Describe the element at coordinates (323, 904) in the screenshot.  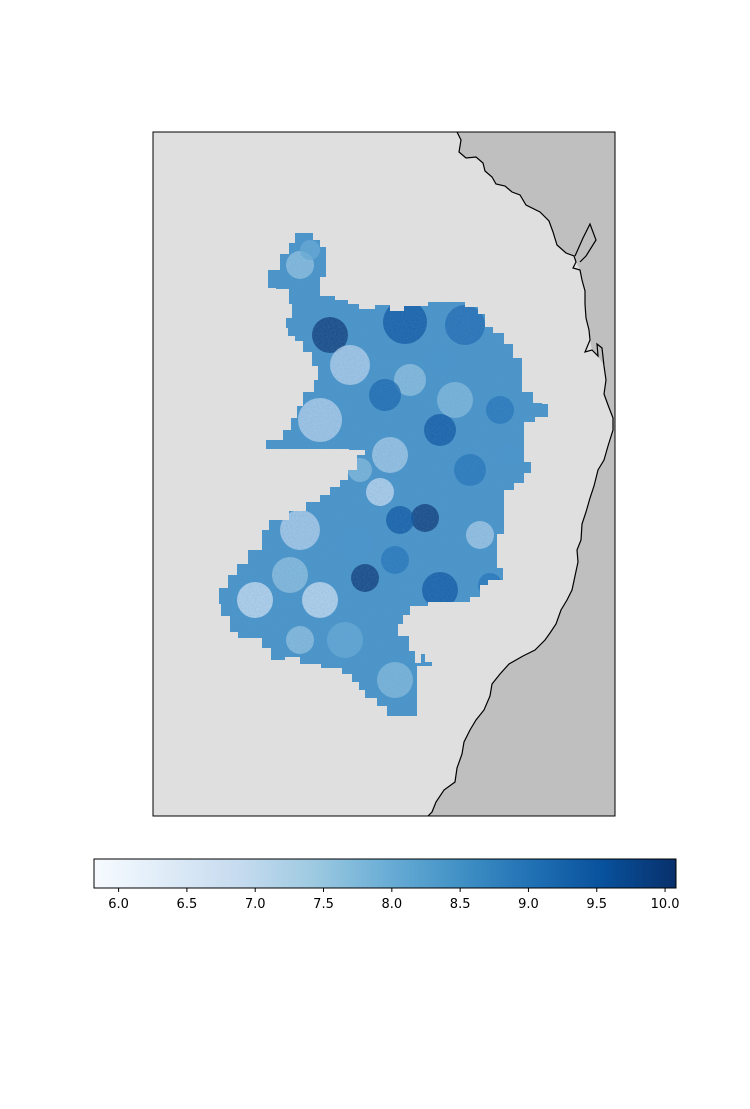
I see `colorbar-tick-label: 7.5` at that location.